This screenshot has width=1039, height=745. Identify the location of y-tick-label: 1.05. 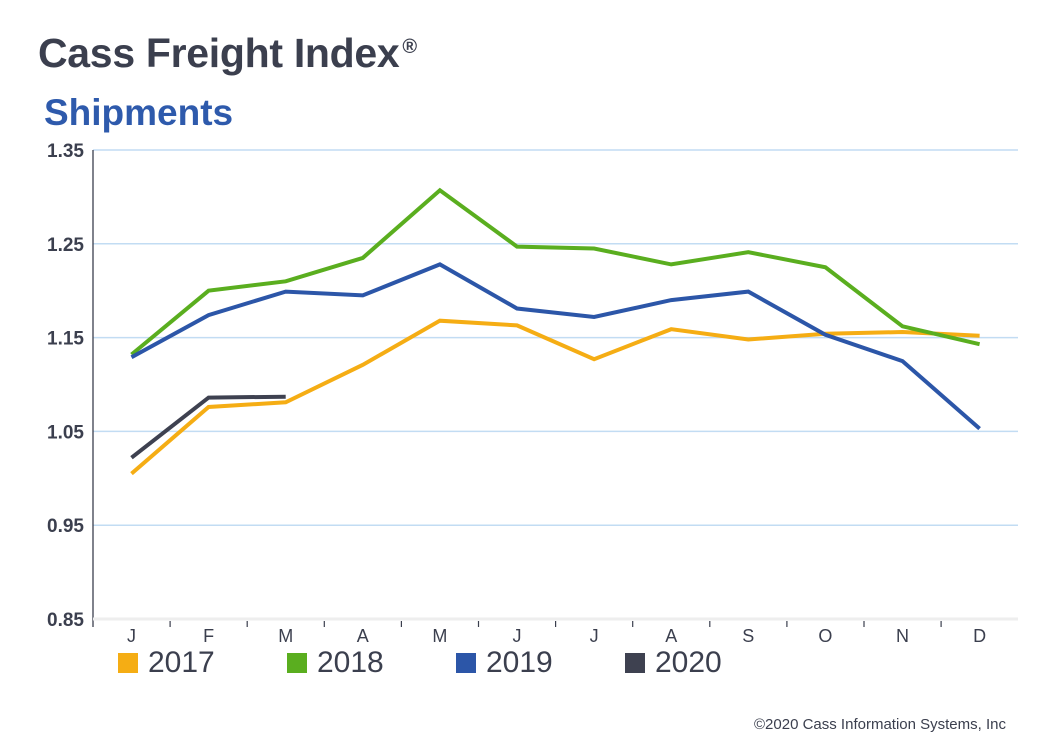
(65, 432).